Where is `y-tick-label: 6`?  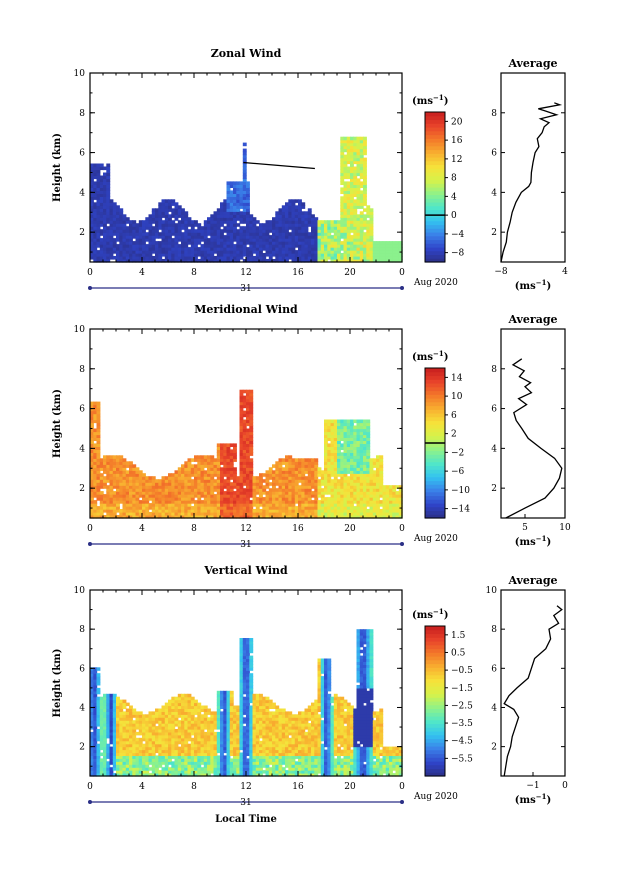 y-tick-label: 6 is located at coordinates (82, 154).